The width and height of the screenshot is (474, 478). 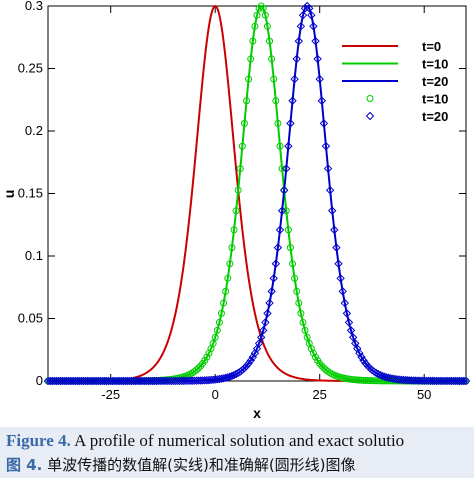 What do you see at coordinates (34, 130) in the screenshot?
I see `y-tick-label: 0.2` at bounding box center [34, 130].